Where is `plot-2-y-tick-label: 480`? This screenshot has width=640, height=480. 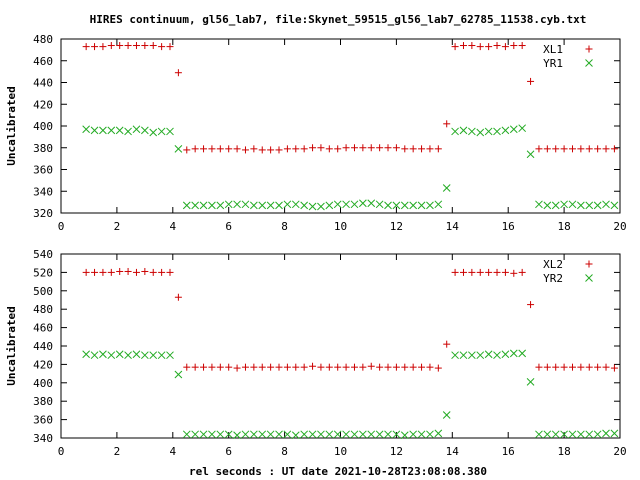 plot-2-y-tick-label: 480 is located at coordinates (43, 309).